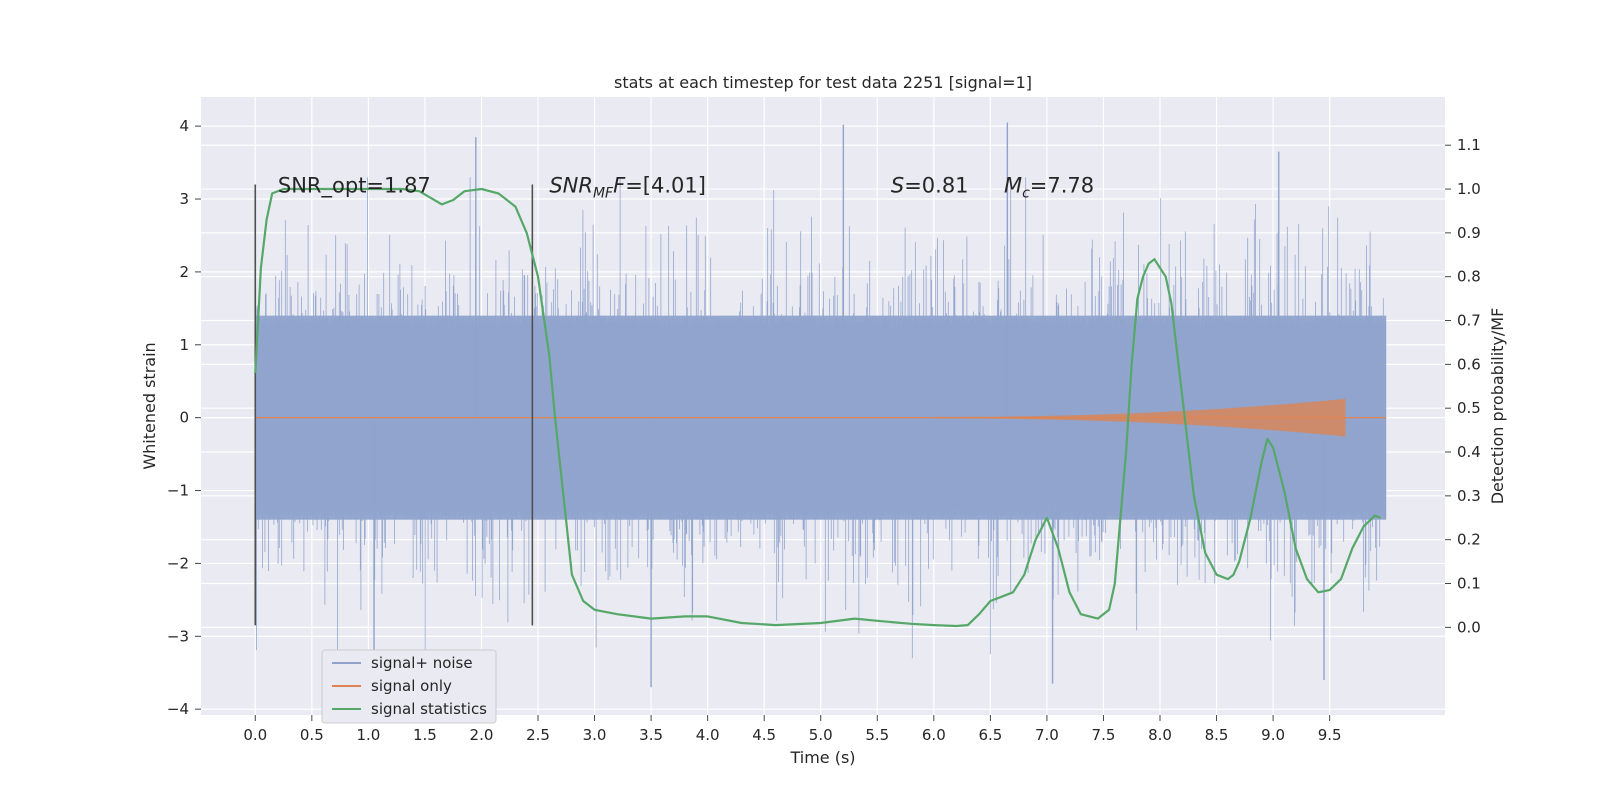 The image size is (1600, 804). Describe the element at coordinates (184, 345) in the screenshot. I see `y-left-tick-label: 1` at that location.